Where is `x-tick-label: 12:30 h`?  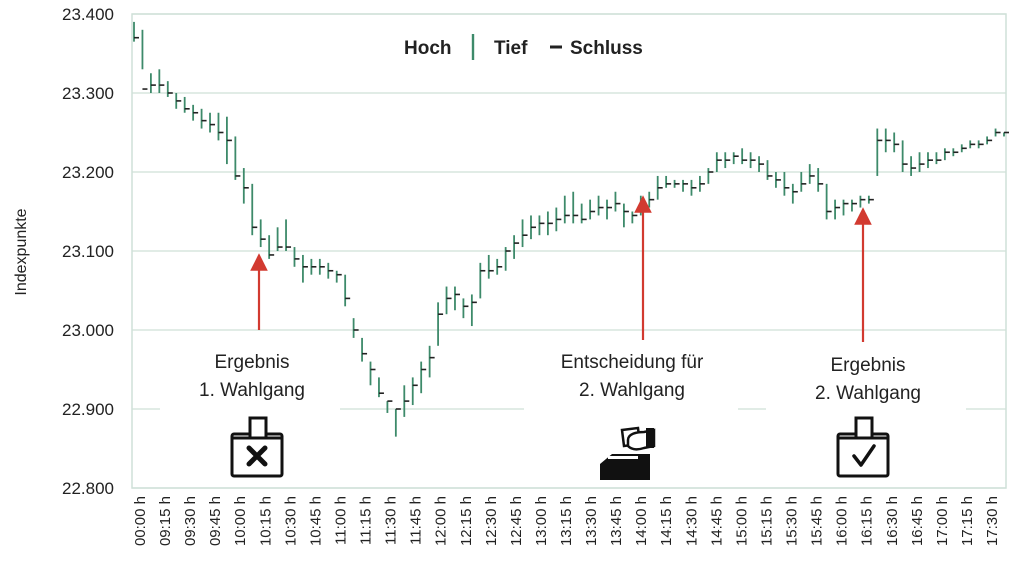 x-tick-label: 12:30 h is located at coordinates (491, 521).